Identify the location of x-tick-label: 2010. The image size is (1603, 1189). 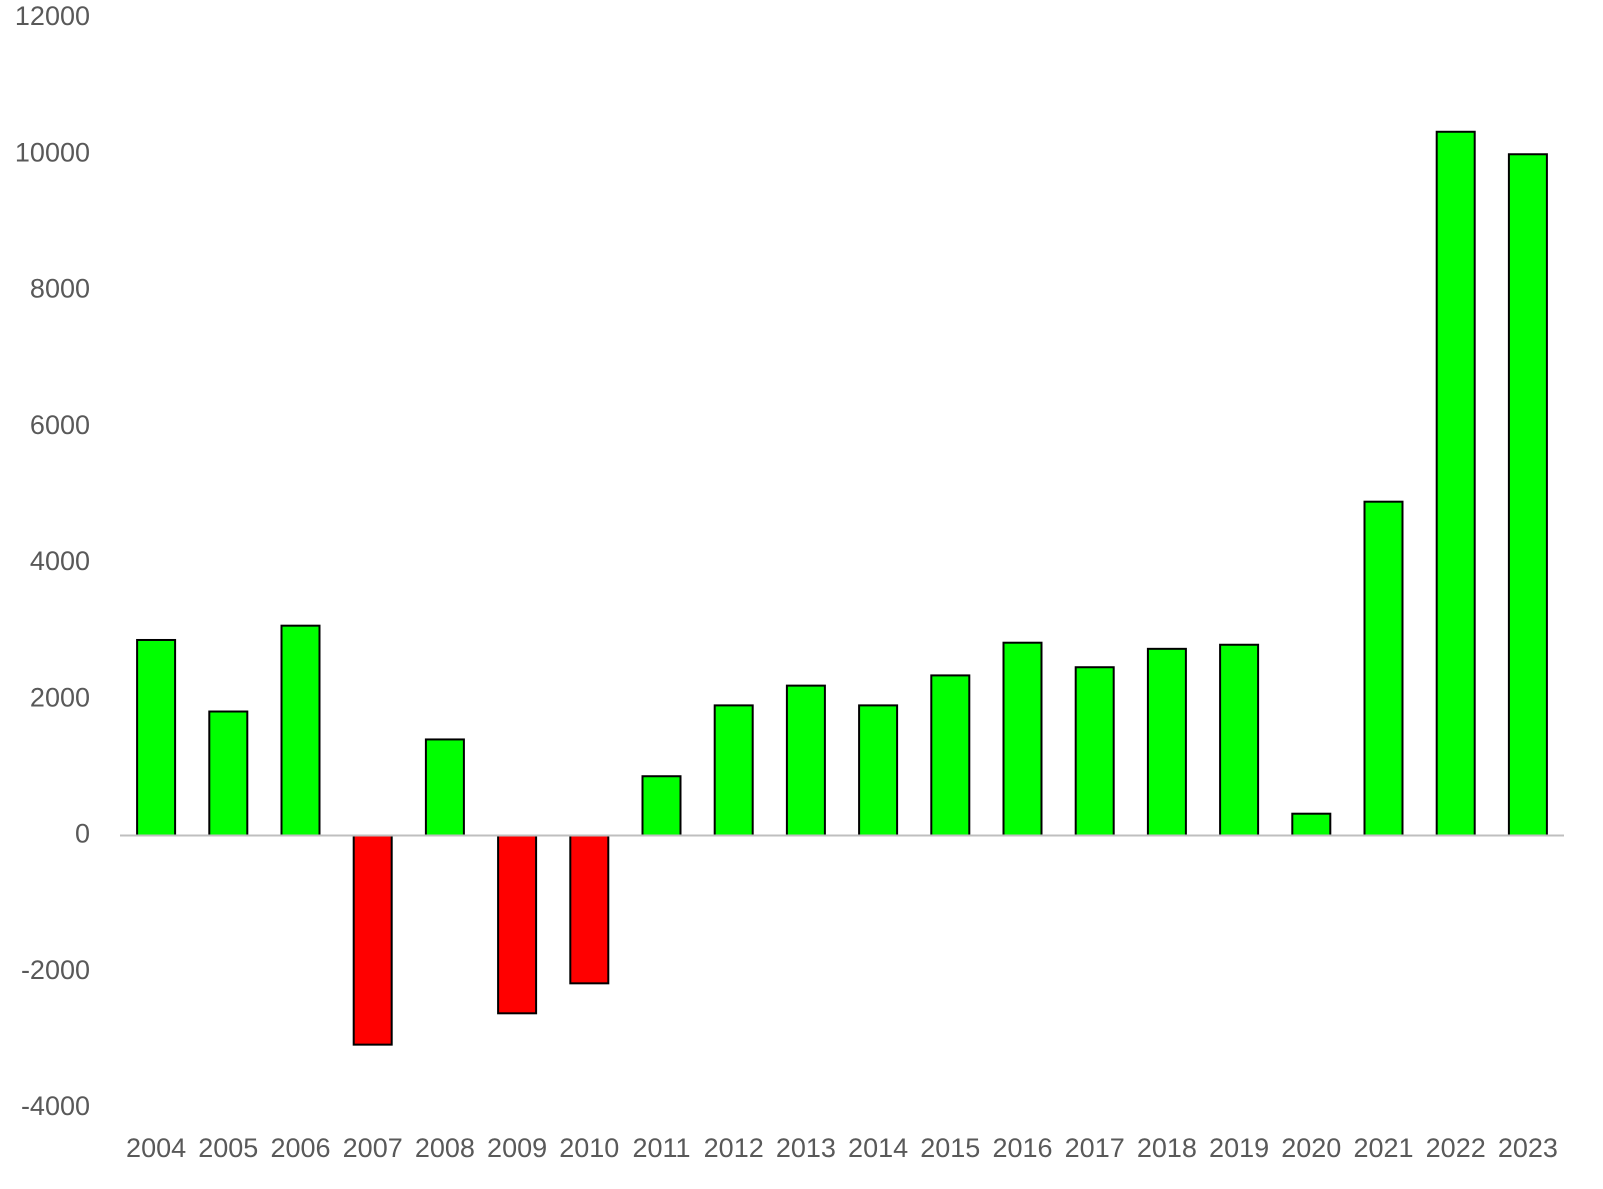
(589, 1148).